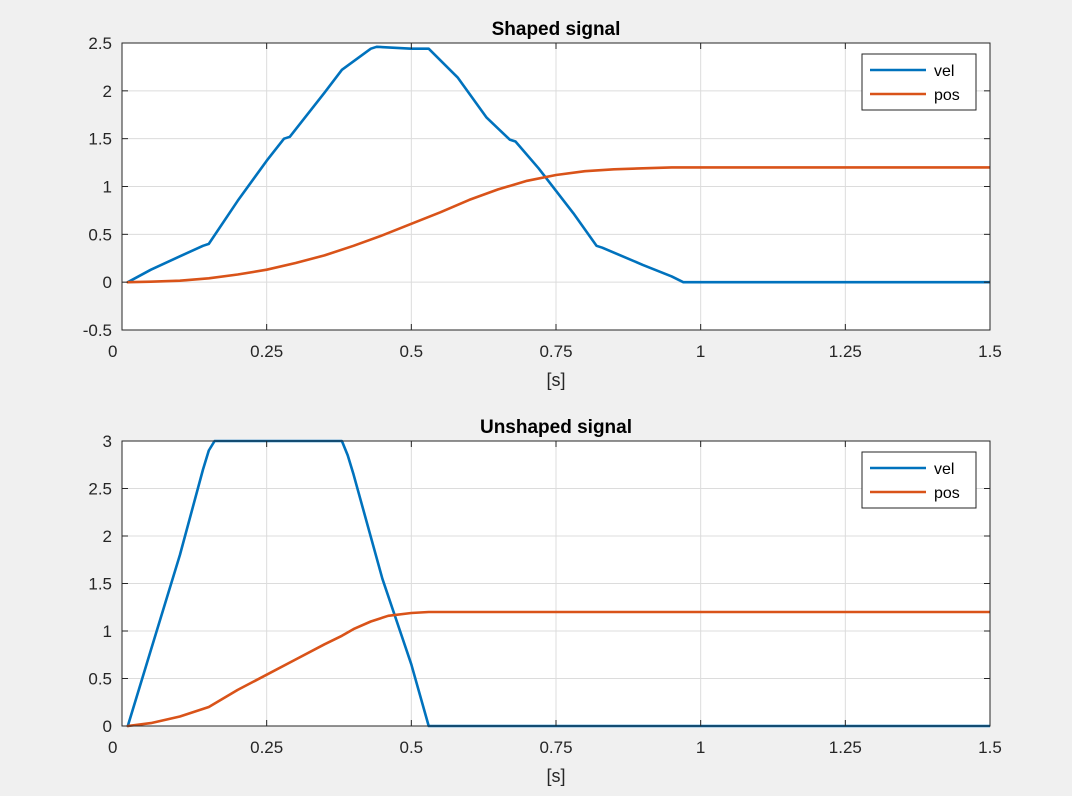 Image resolution: width=1072 pixels, height=796 pixels. Describe the element at coordinates (556, 29) in the screenshot. I see `chart-title: Shaped signal` at that location.